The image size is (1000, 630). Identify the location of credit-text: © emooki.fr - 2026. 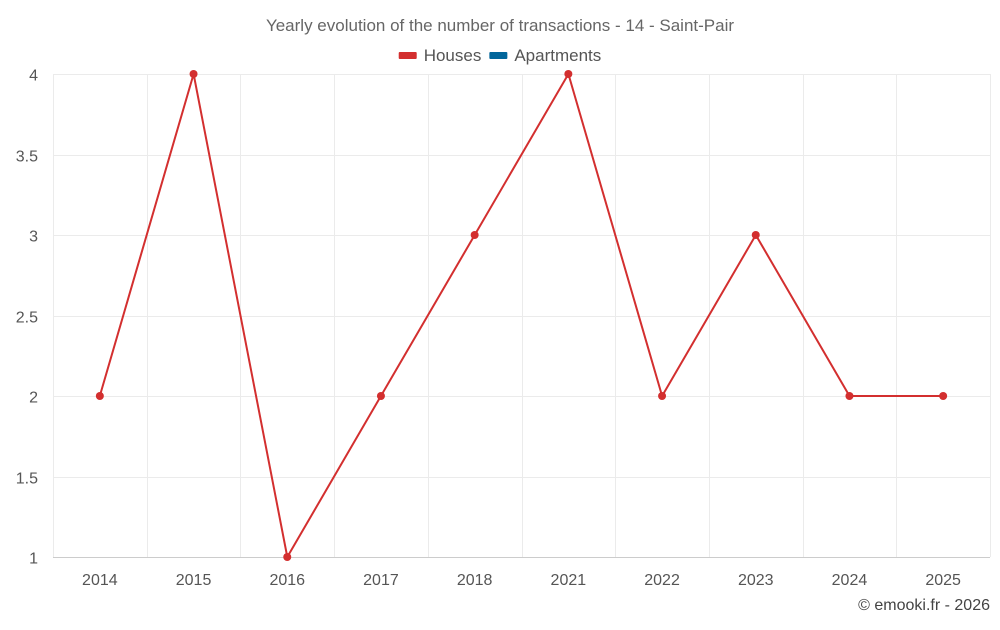
(924, 605).